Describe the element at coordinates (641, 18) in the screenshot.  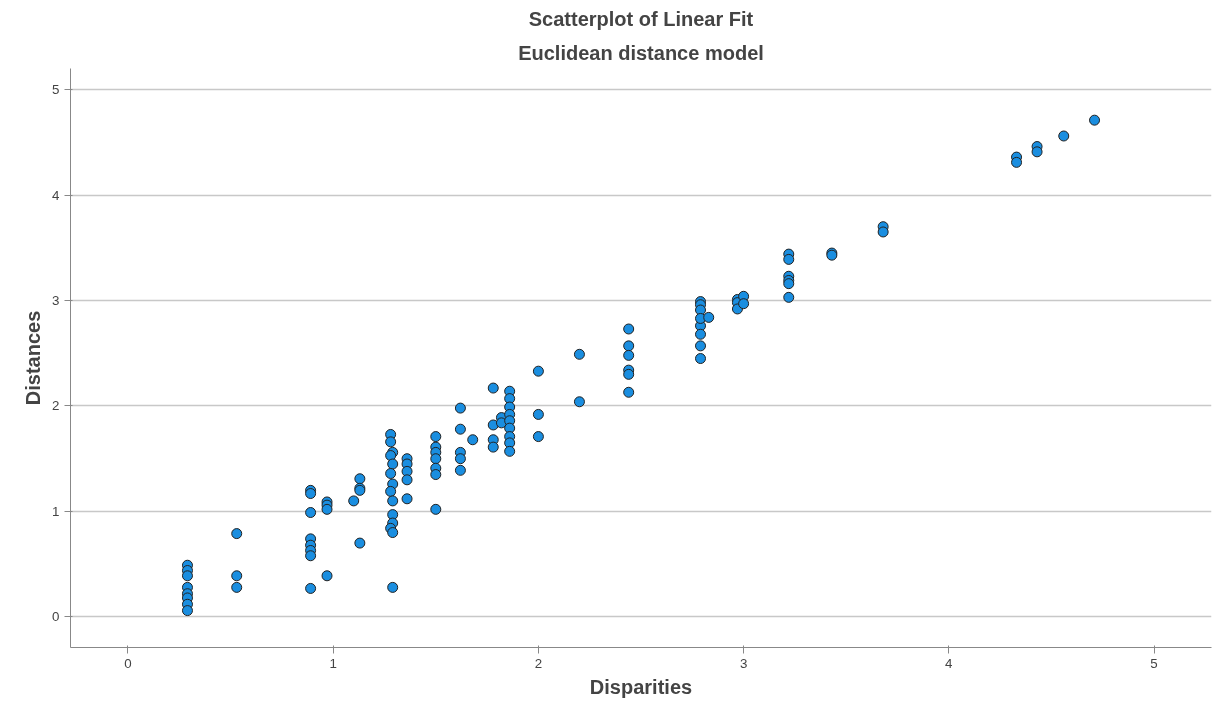
I see `chart-title: Scatterplot of Linear Fit` at that location.